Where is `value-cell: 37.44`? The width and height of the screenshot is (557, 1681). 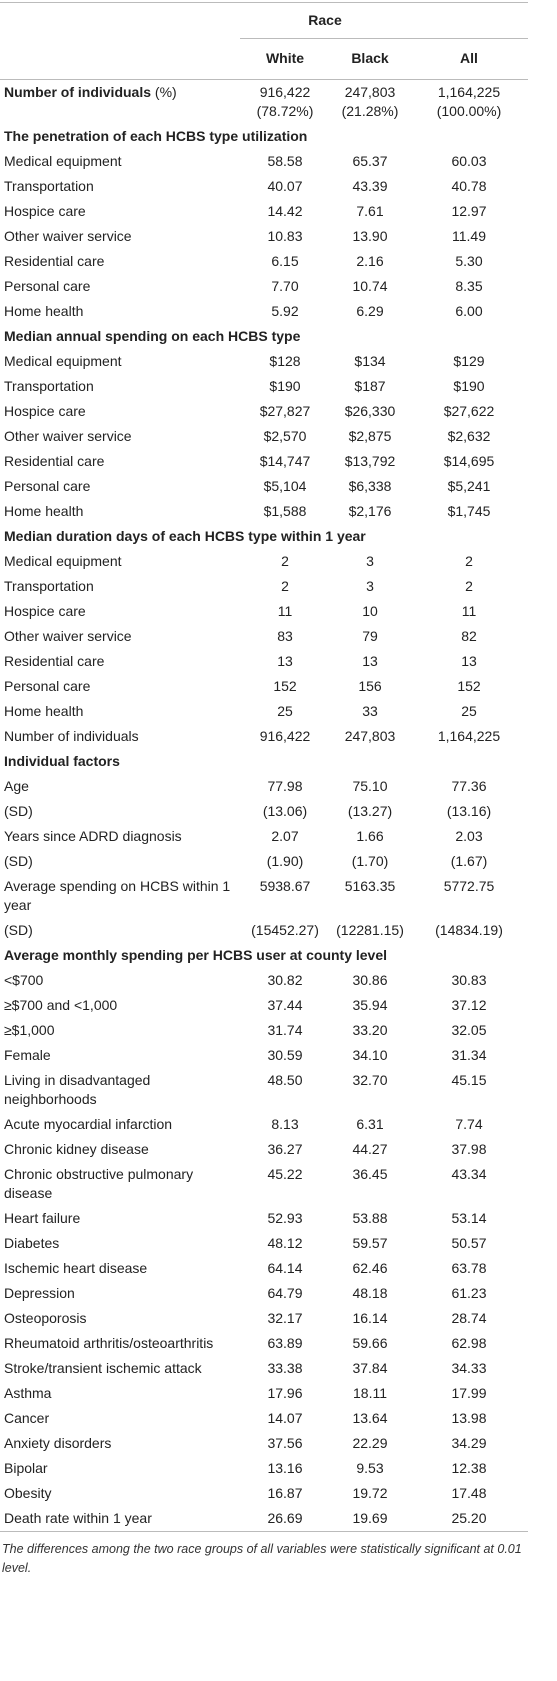
value-cell: 37.44 is located at coordinates (285, 1005).